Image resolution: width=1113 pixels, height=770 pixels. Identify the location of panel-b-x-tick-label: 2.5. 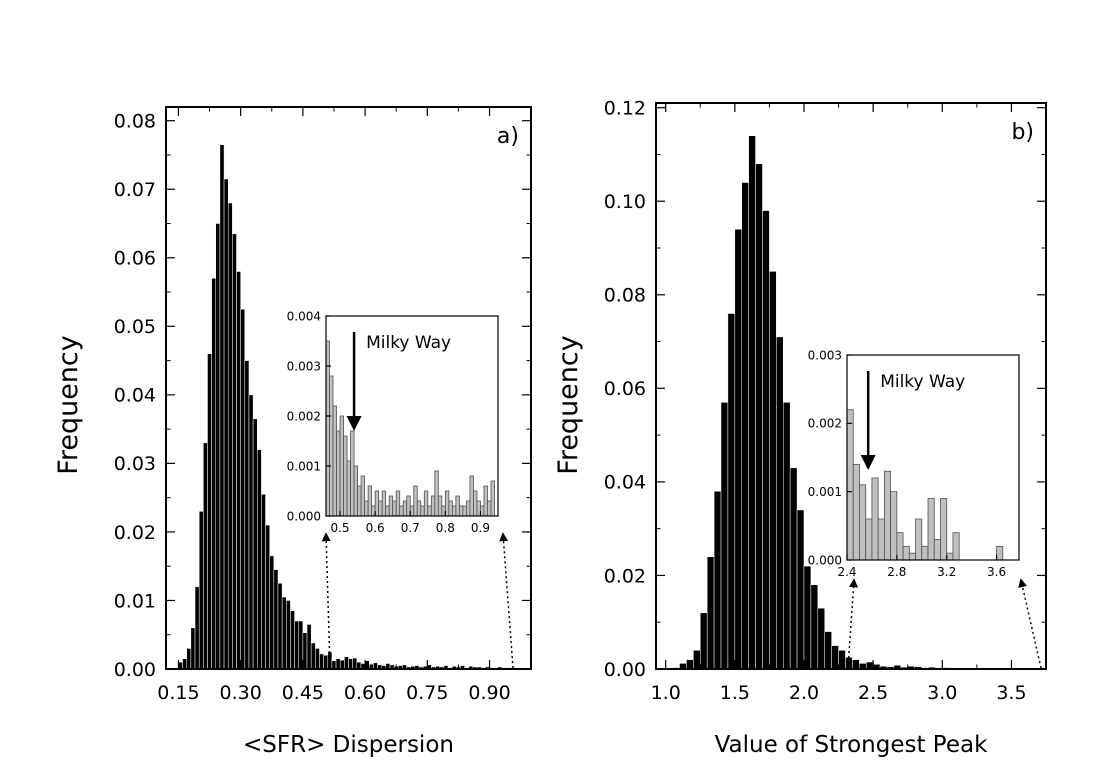
(873, 693).